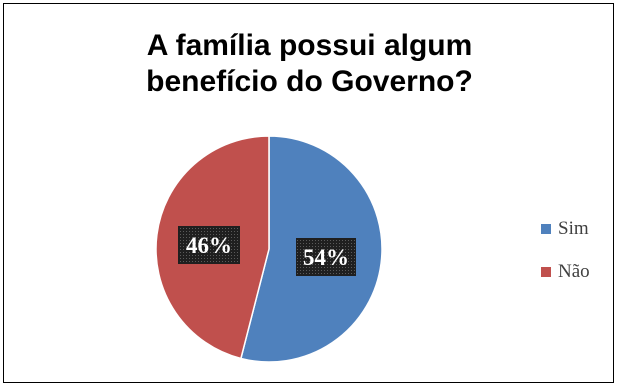 This screenshot has width=619, height=387. Describe the element at coordinates (309, 45) in the screenshot. I see `chart-title-line-1: A família possui algum` at that location.